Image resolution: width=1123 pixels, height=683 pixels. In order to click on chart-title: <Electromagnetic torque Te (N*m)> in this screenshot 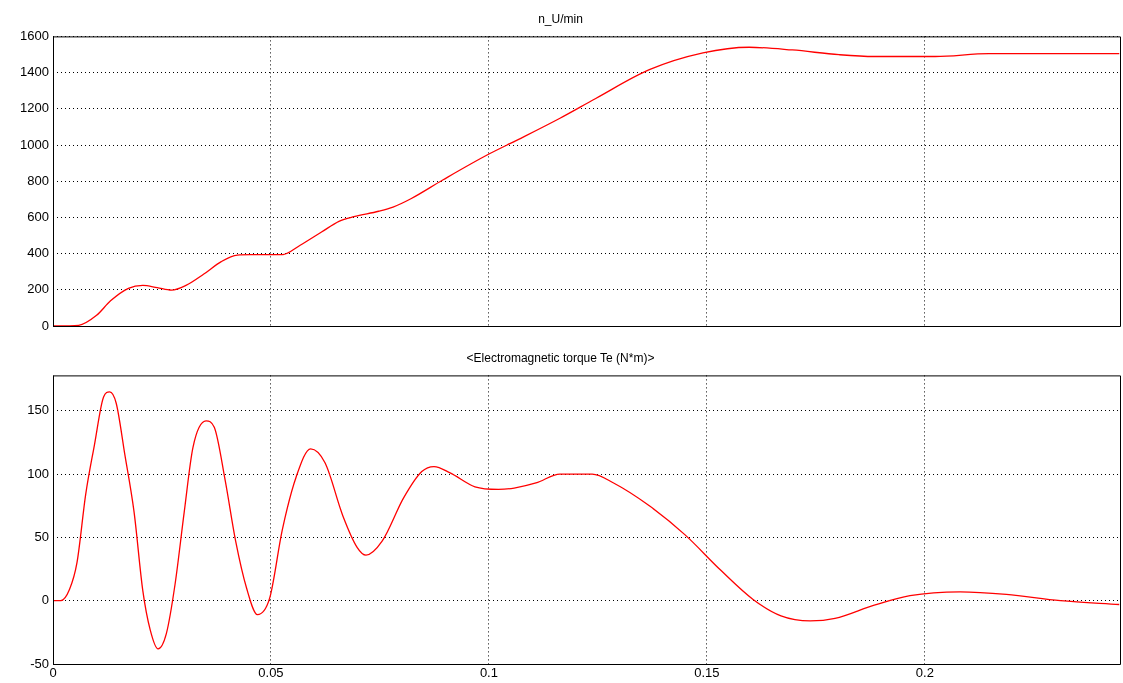, I will do `click(560, 357)`.